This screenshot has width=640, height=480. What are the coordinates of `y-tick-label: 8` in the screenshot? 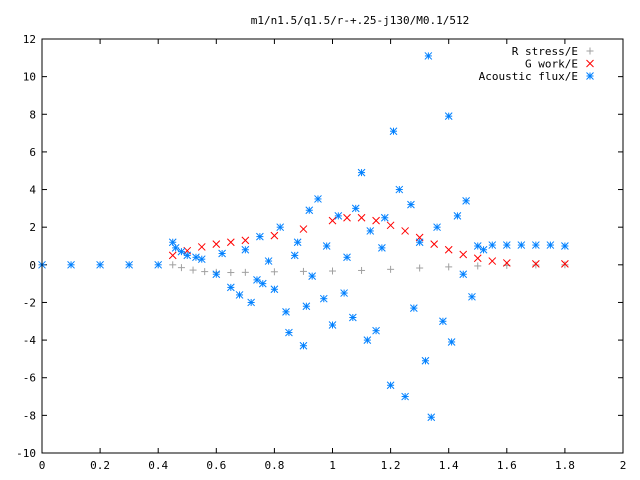 It's located at (32, 114).